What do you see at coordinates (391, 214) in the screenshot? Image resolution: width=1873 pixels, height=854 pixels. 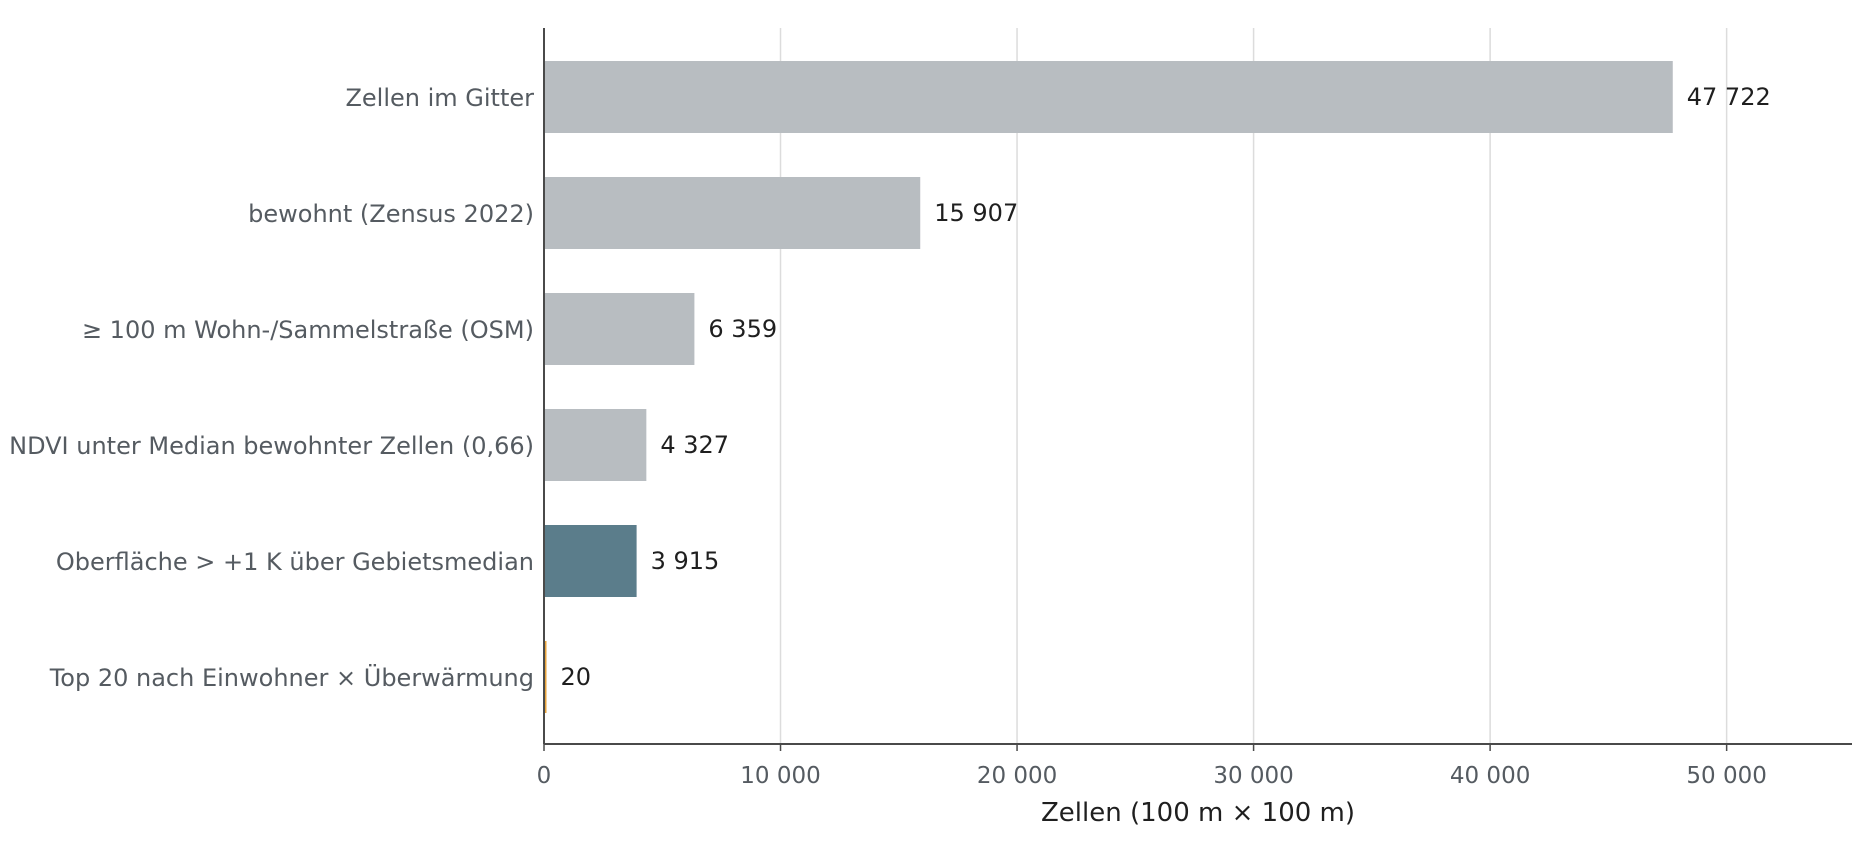 I see `category-label: bewohnt (Zensus 2022)` at bounding box center [391, 214].